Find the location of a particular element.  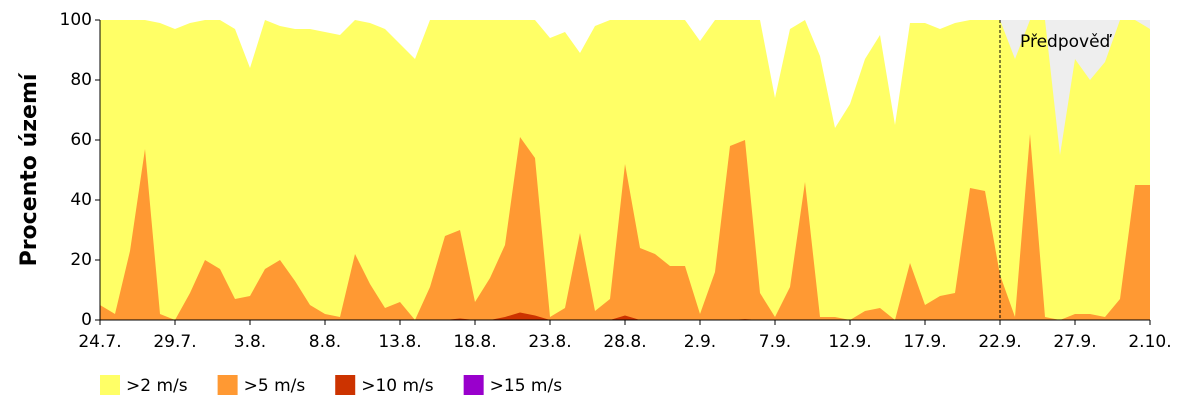

x-tick-label: 2.9. is located at coordinates (700, 342).